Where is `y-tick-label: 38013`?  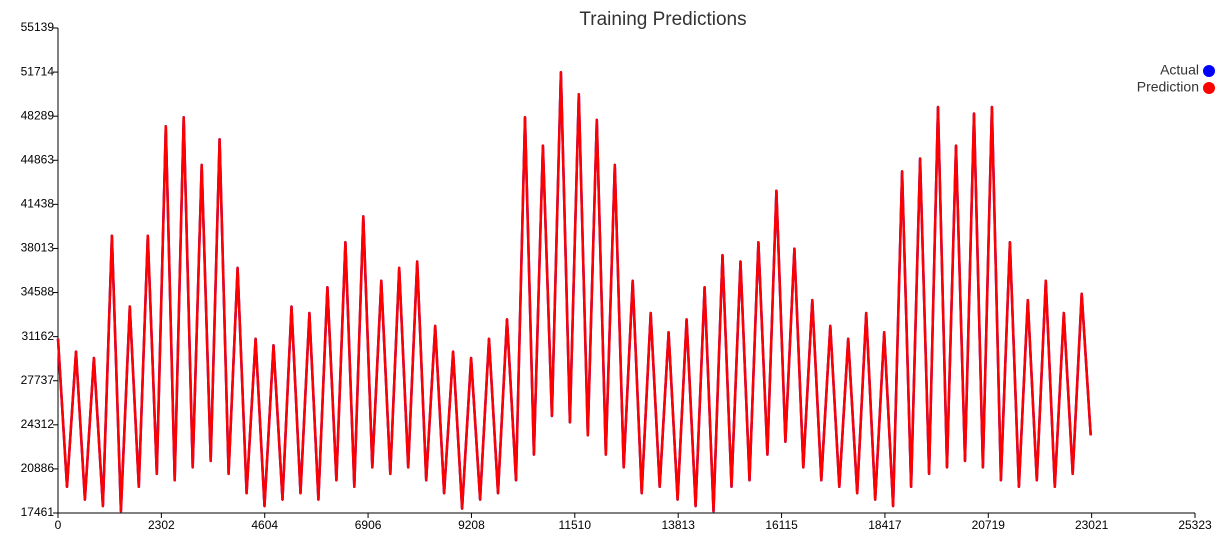
y-tick-label: 38013 is located at coordinates (38, 248).